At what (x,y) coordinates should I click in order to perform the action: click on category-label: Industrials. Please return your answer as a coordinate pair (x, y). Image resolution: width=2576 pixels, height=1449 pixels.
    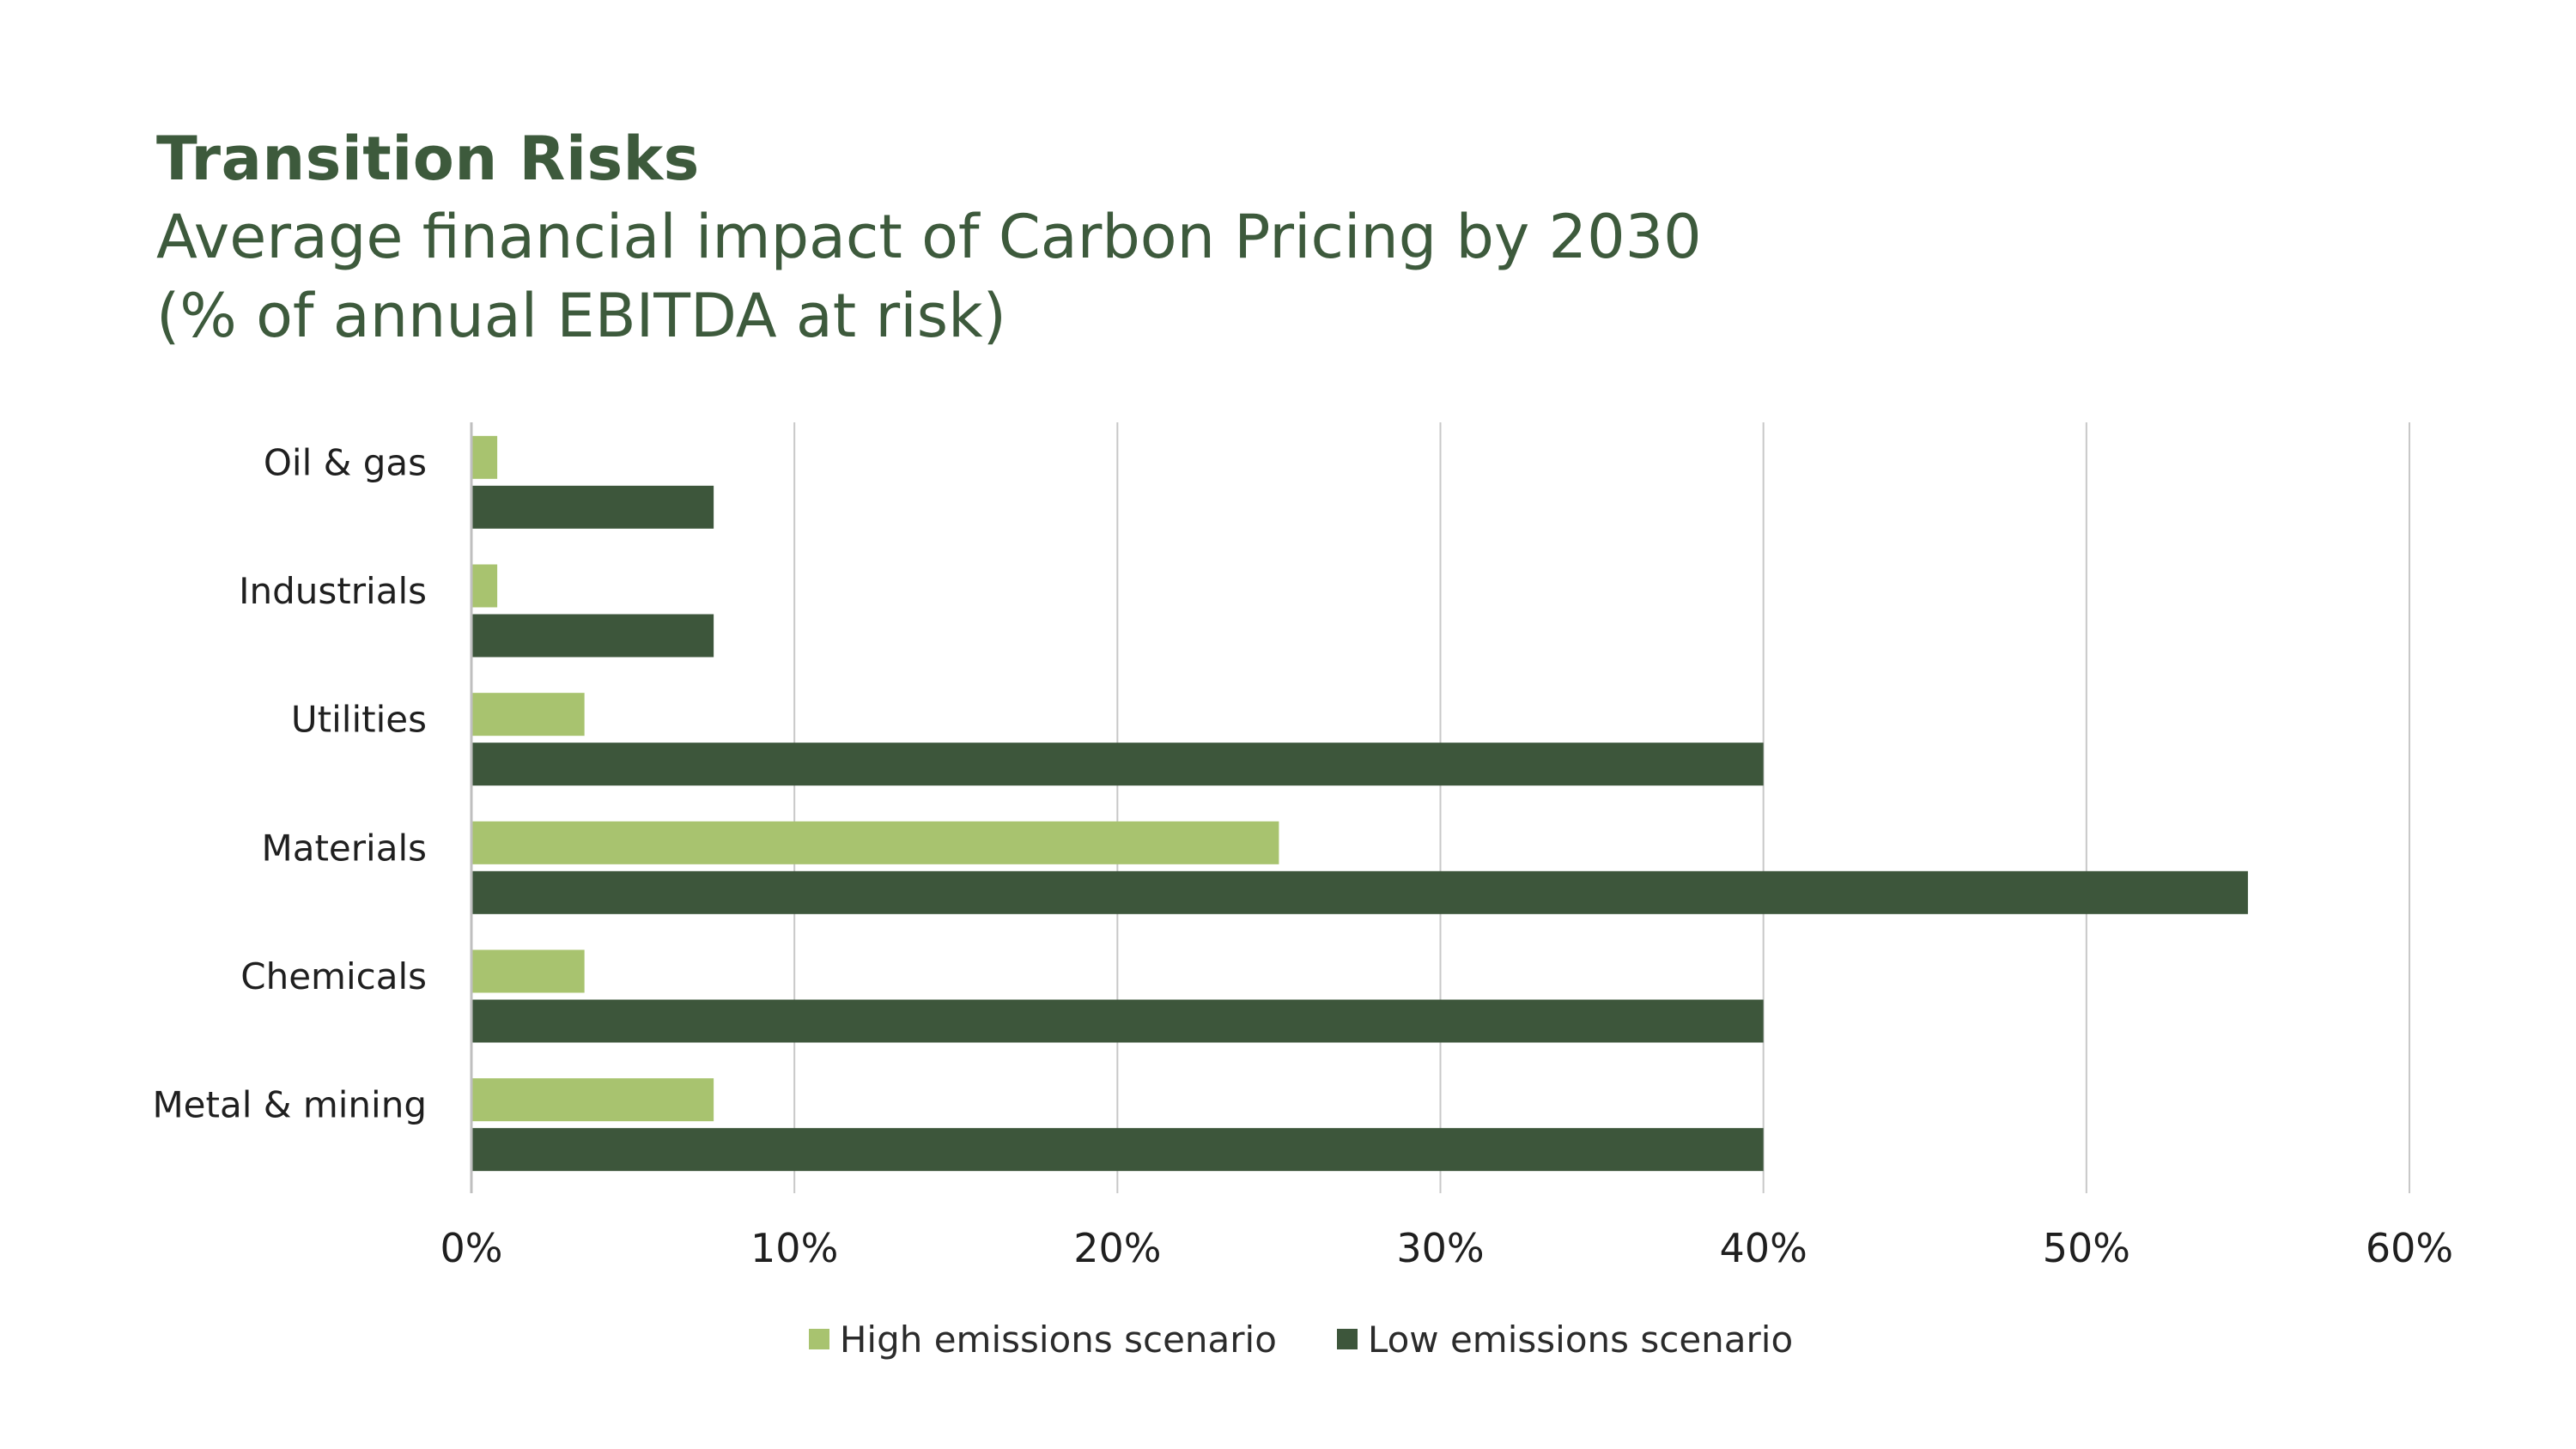
    Looking at the image, I should click on (333, 591).